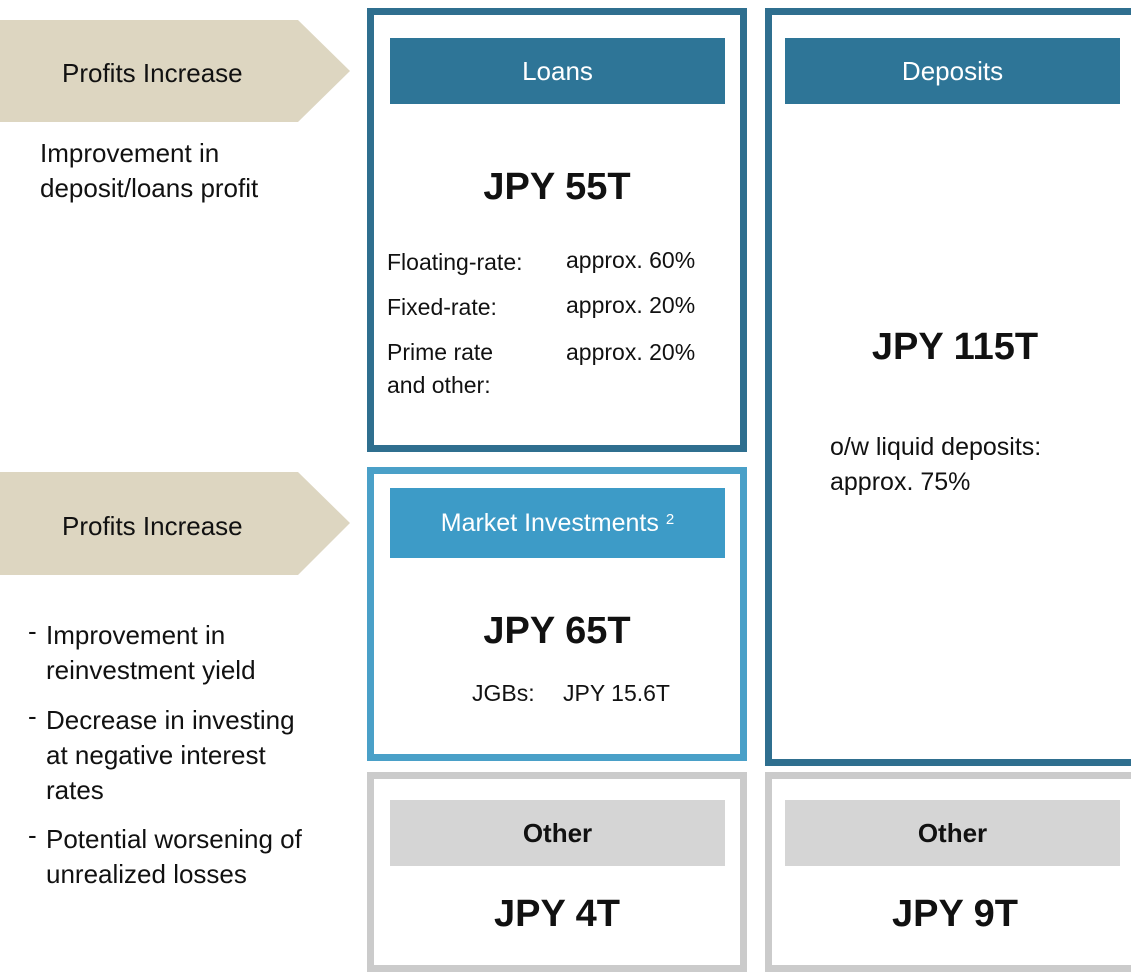 The width and height of the screenshot is (1131, 972). What do you see at coordinates (440, 352) in the screenshot?
I see `row-label: Prime rate` at bounding box center [440, 352].